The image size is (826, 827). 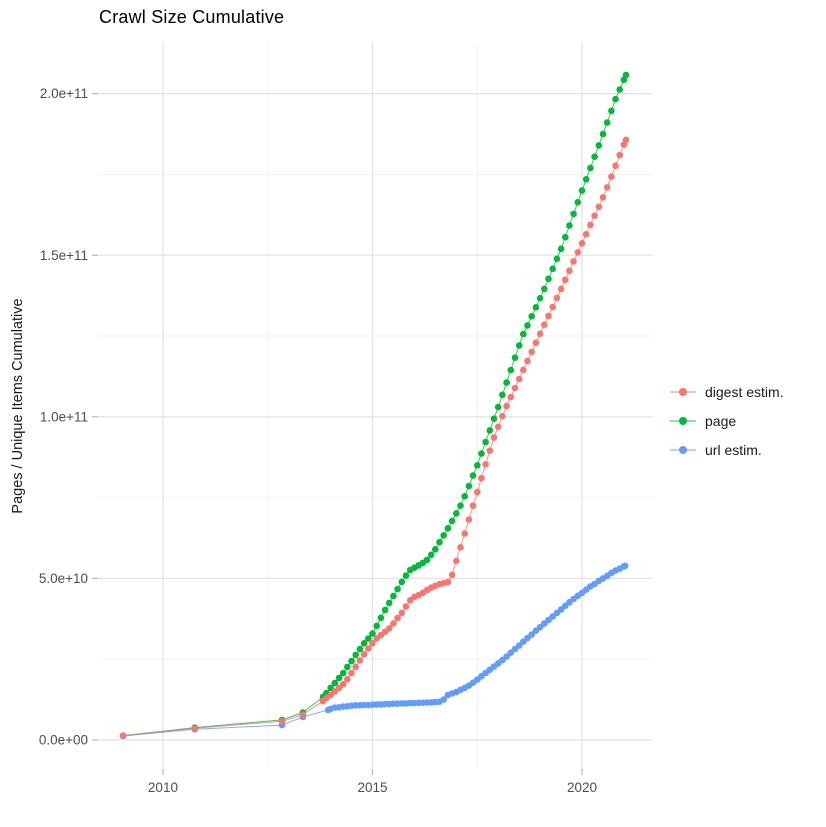 I want to click on y-tick-label: 1.5e+11, so click(x=64, y=255).